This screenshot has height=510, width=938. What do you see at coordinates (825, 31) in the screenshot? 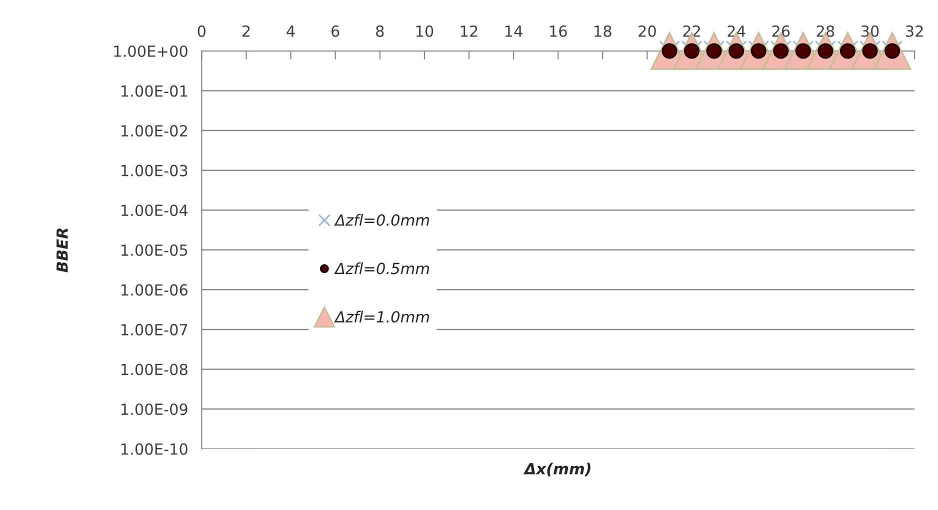
I see `x-tick-label: 28` at bounding box center [825, 31].